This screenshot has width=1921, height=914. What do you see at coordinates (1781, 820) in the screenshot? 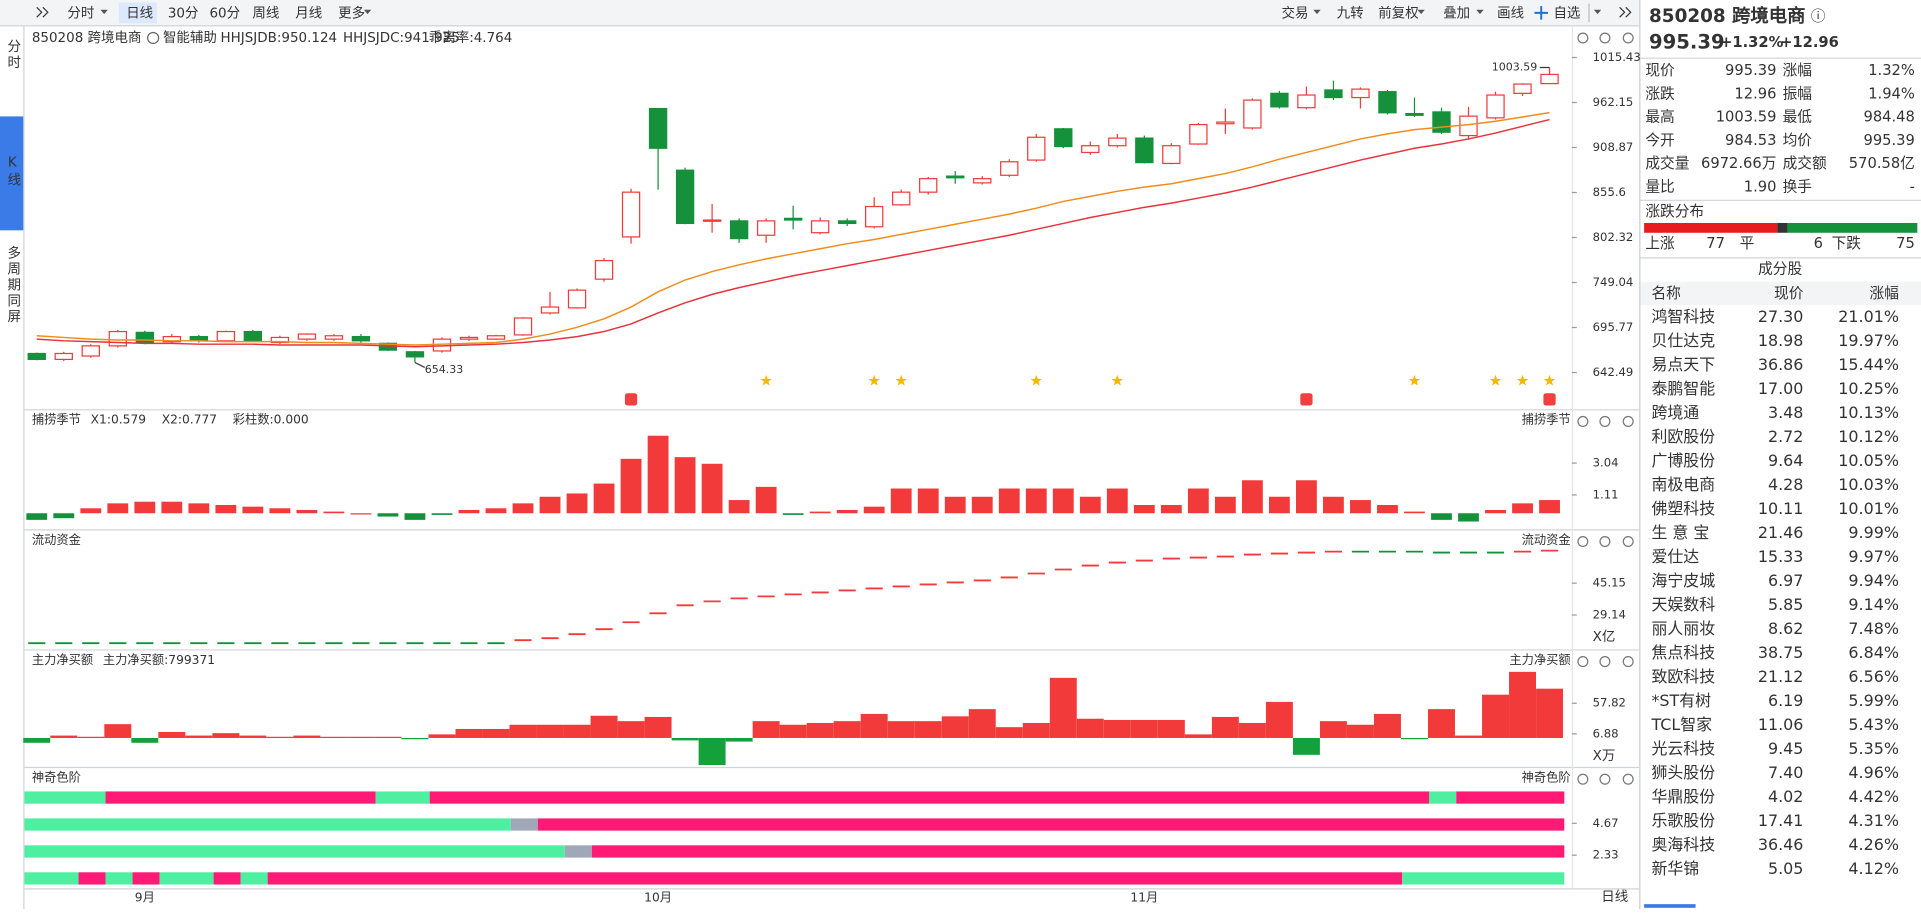
I see `table-cell: 17.41` at bounding box center [1781, 820].